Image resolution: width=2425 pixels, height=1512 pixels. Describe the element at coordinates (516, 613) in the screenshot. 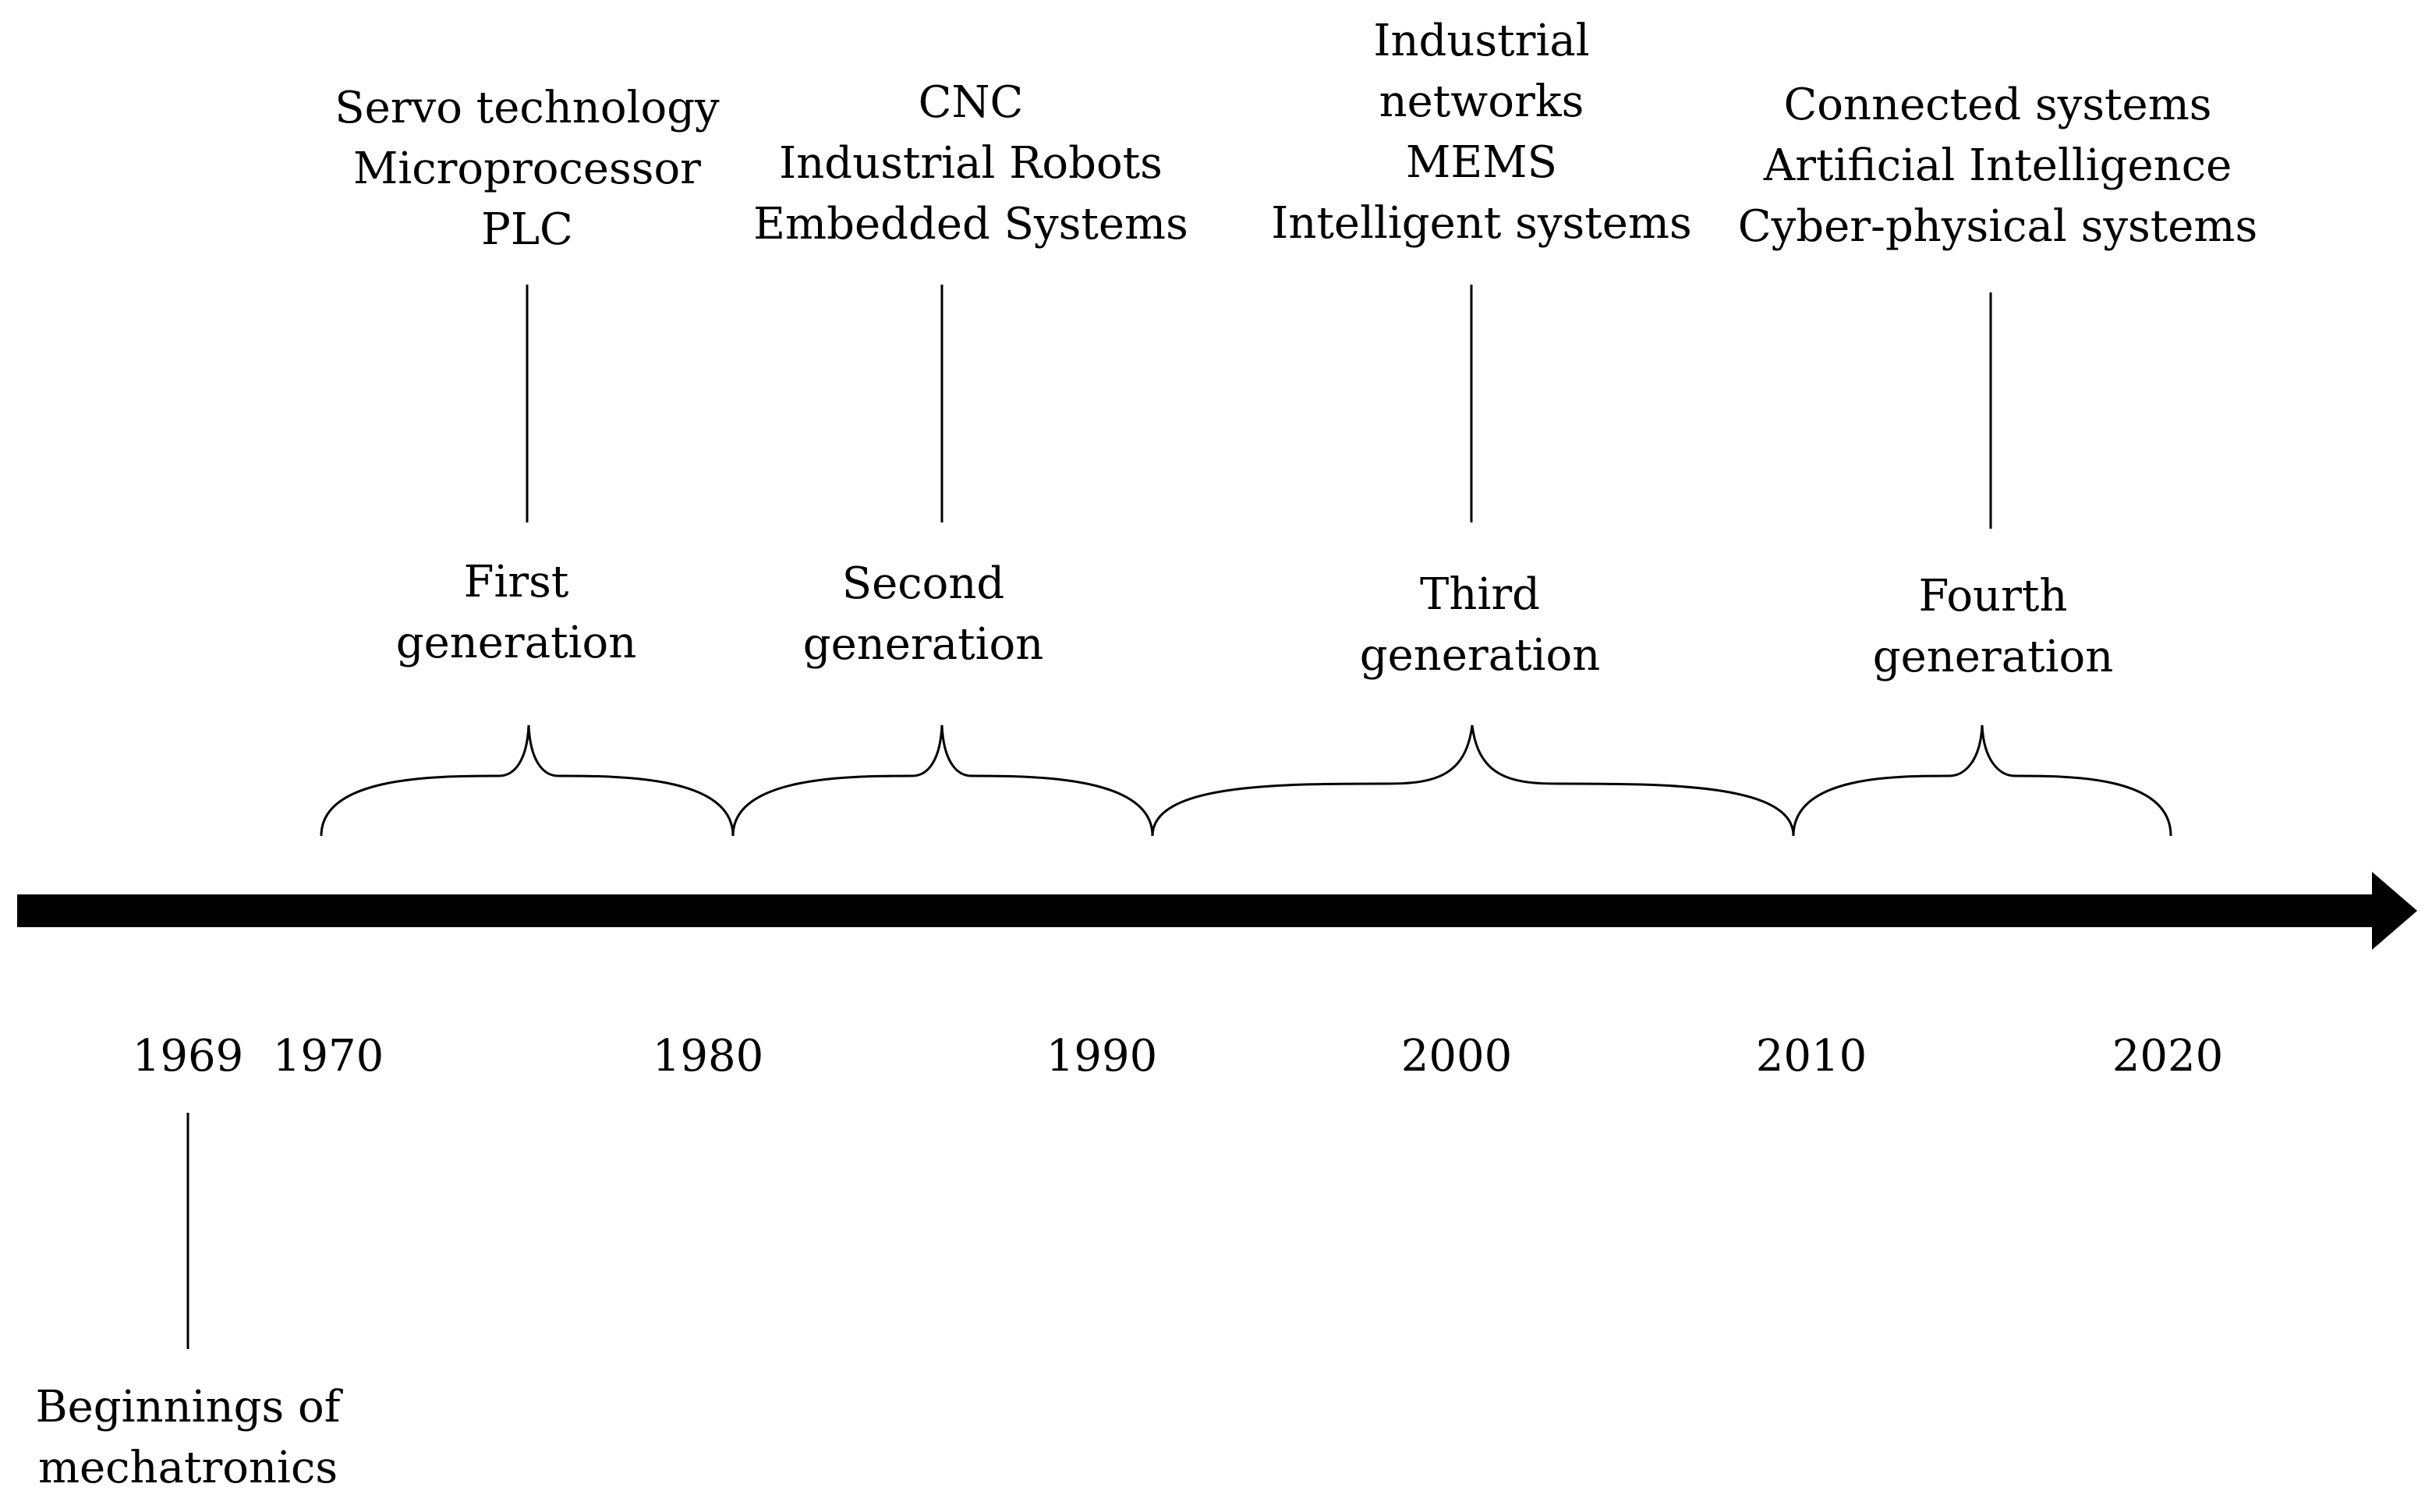

I see `generation-label-first: First generation` at that location.